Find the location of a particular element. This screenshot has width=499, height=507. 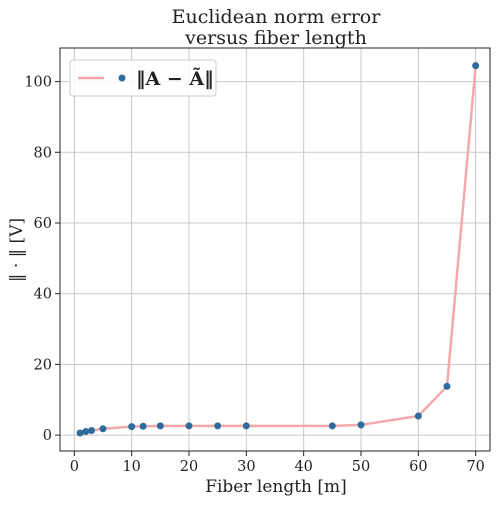

y-tick-label: 100 is located at coordinates (38, 83).